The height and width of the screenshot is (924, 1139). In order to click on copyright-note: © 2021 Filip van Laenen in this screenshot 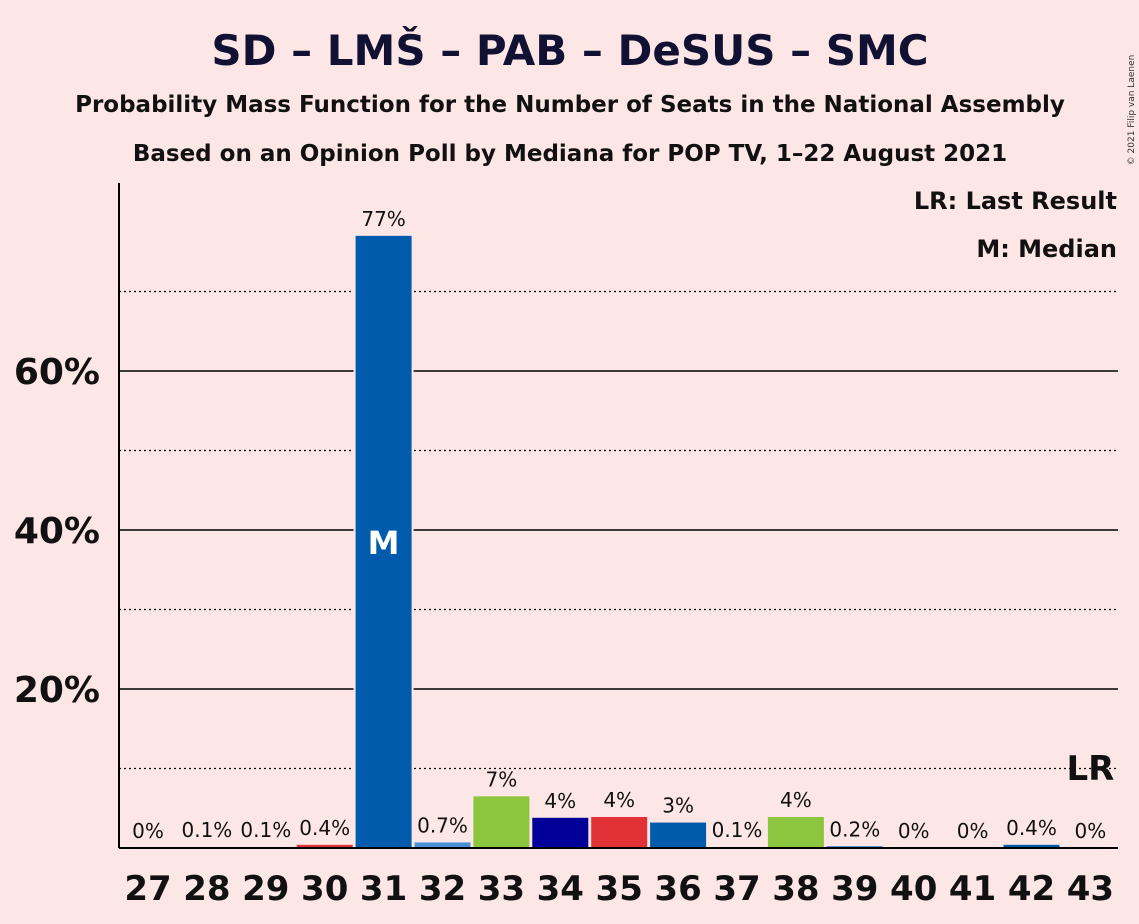, I will do `click(1132, 110)`.